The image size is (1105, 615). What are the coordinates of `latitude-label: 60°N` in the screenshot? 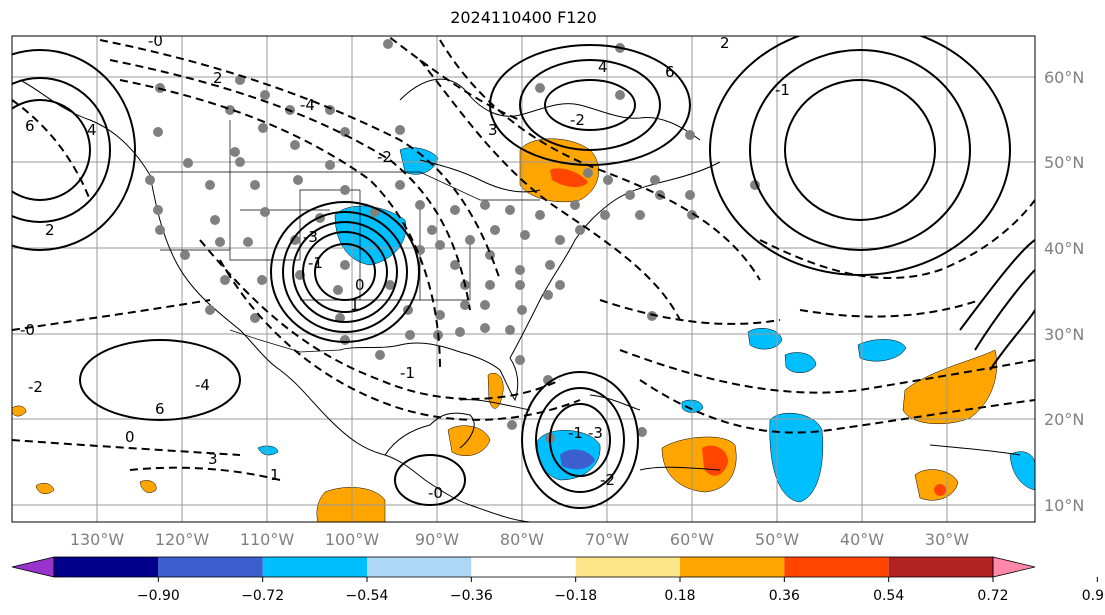 It's located at (1064, 77).